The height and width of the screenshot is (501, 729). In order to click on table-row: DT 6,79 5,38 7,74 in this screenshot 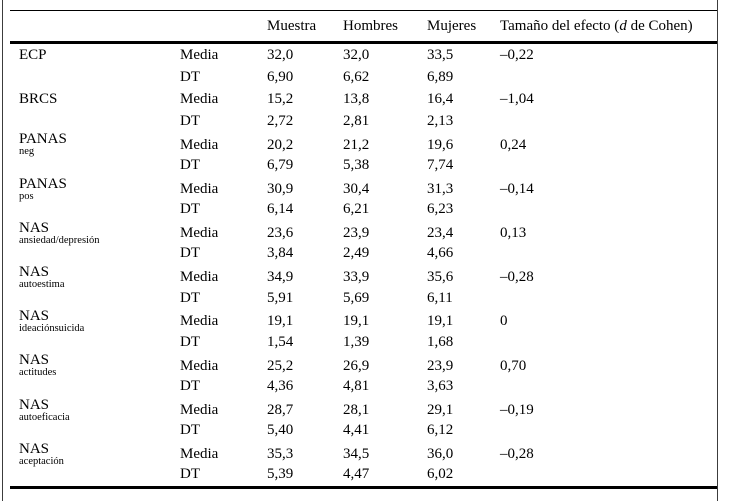, I will do `click(363, 165)`.